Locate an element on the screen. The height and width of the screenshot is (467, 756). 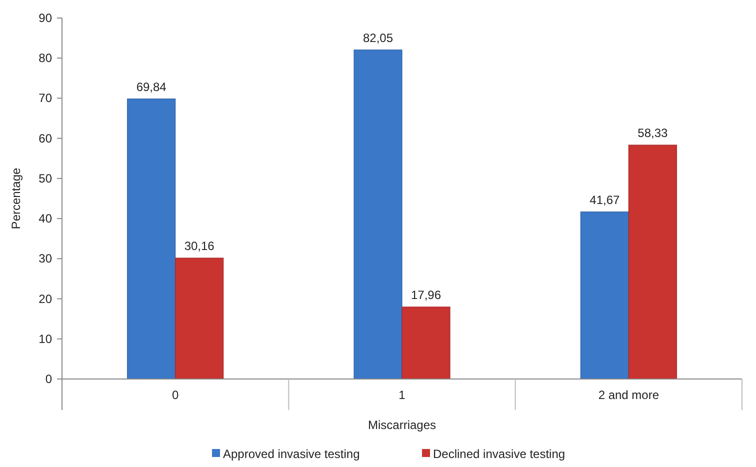
y-tick-label: 30 is located at coordinates (45, 259).